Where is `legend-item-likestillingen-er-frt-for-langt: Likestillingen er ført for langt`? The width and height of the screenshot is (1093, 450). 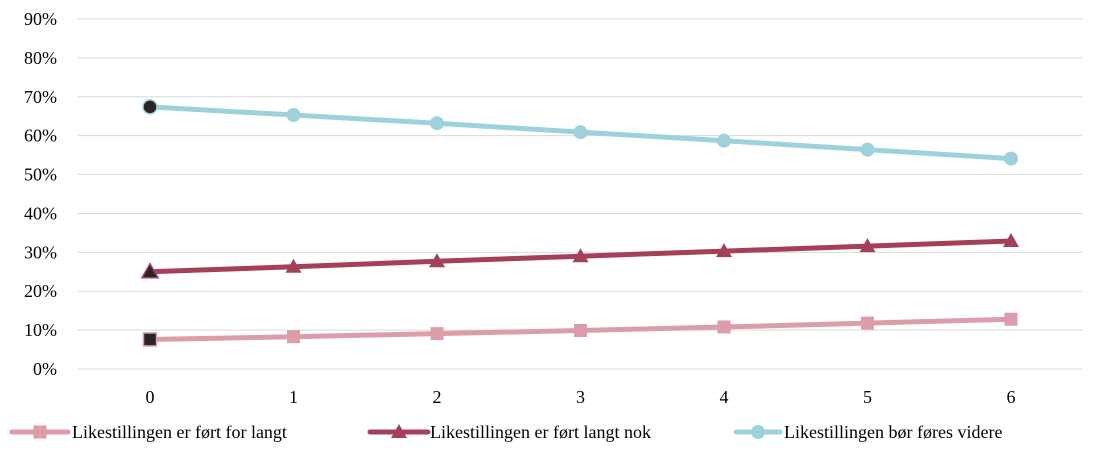
legend-item-likestillingen-er-frt-for-langt: Likestillingen er ført for langt is located at coordinates (148, 432).